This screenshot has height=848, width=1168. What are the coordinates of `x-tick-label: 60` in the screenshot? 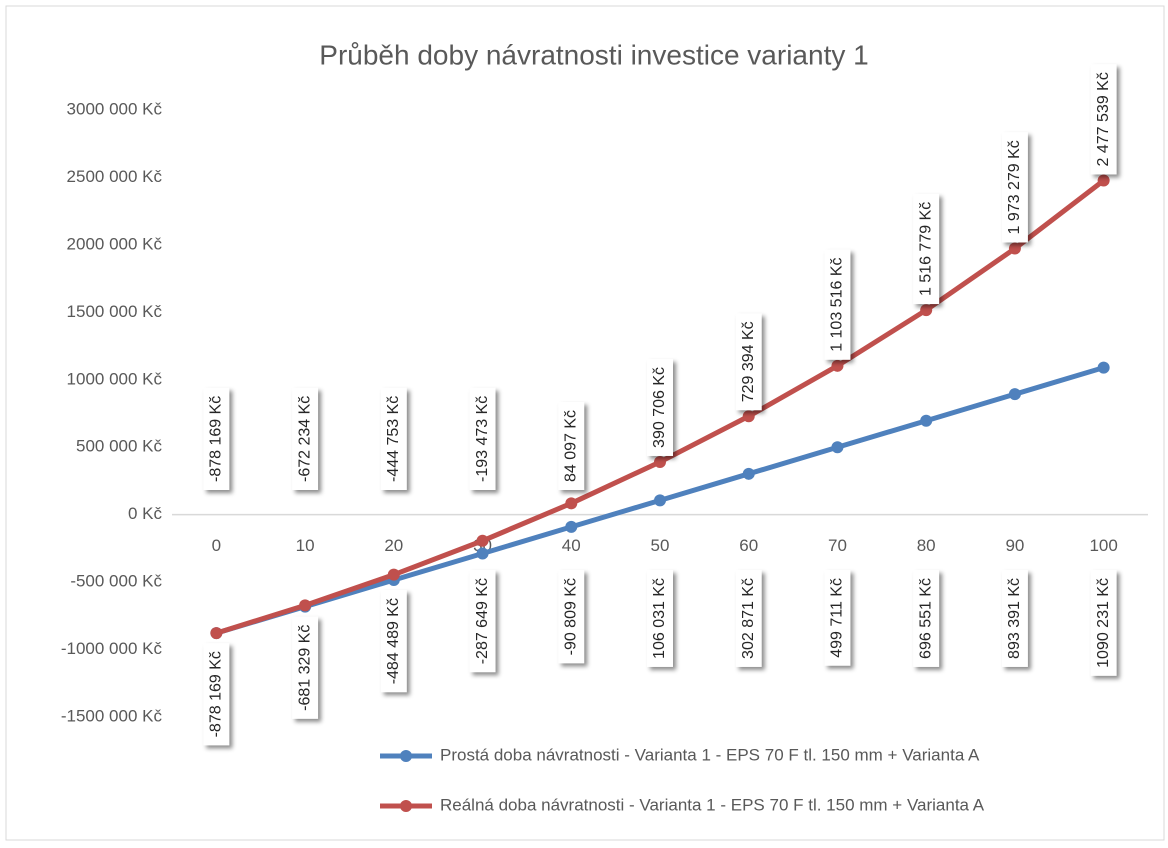 It's located at (748, 545).